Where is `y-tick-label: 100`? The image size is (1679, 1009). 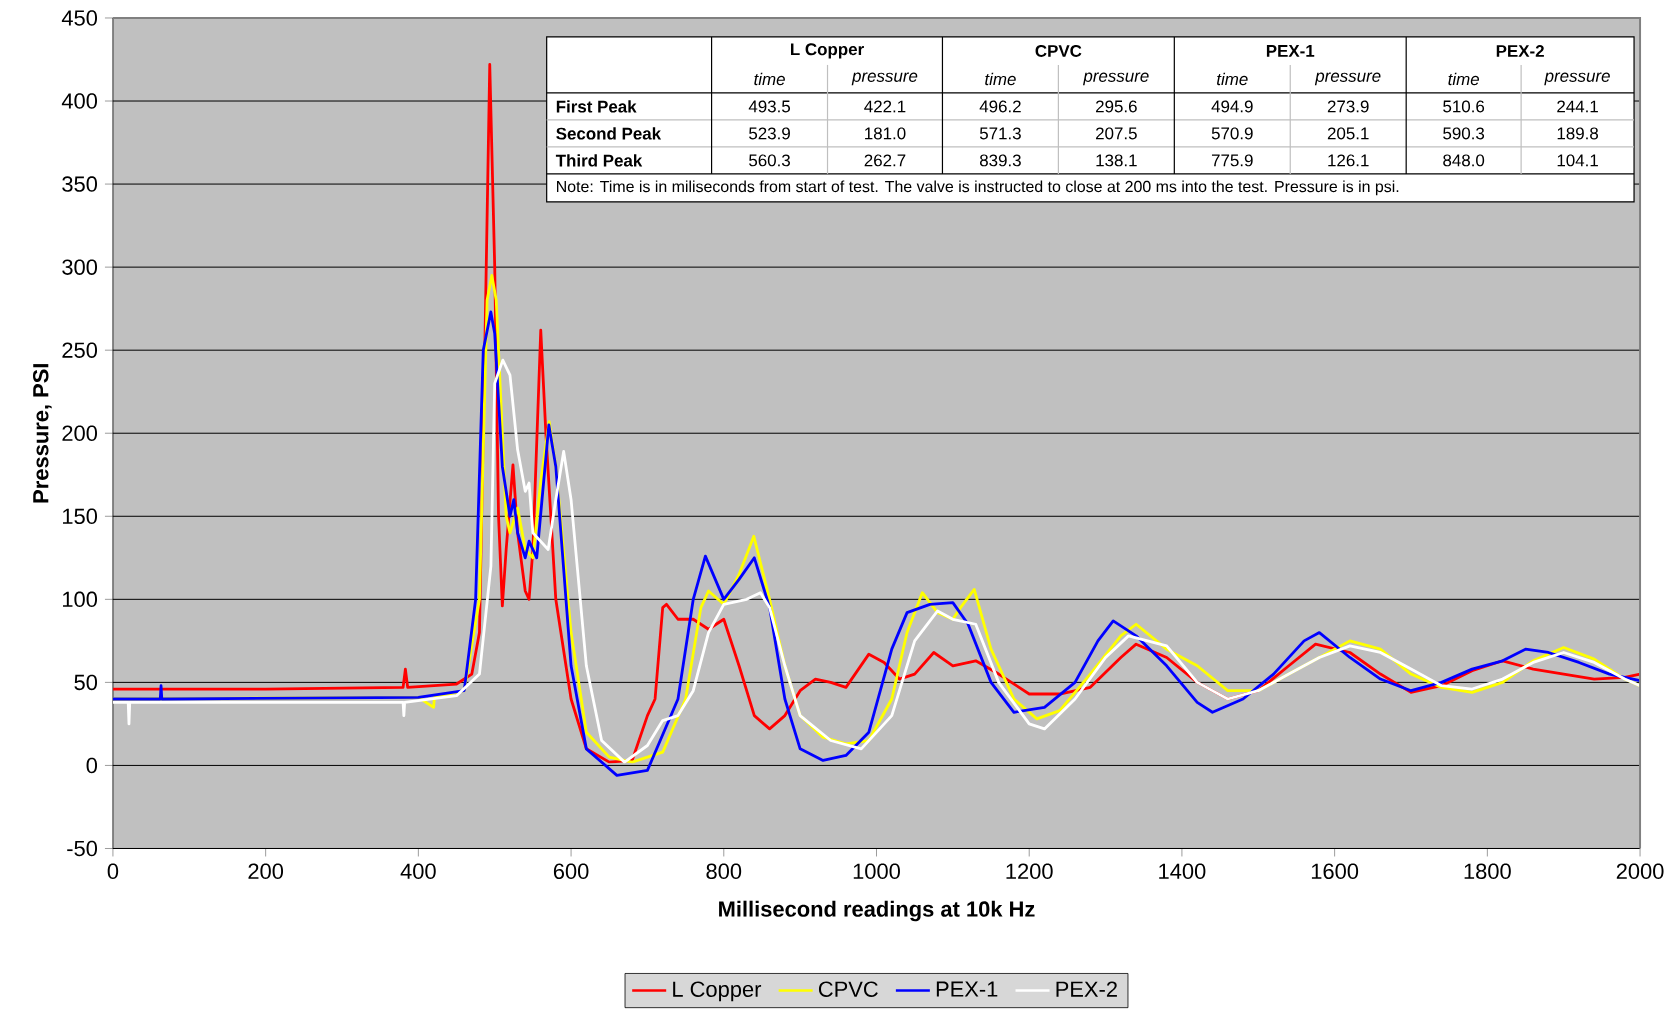
y-tick-label: 100 is located at coordinates (80, 599).